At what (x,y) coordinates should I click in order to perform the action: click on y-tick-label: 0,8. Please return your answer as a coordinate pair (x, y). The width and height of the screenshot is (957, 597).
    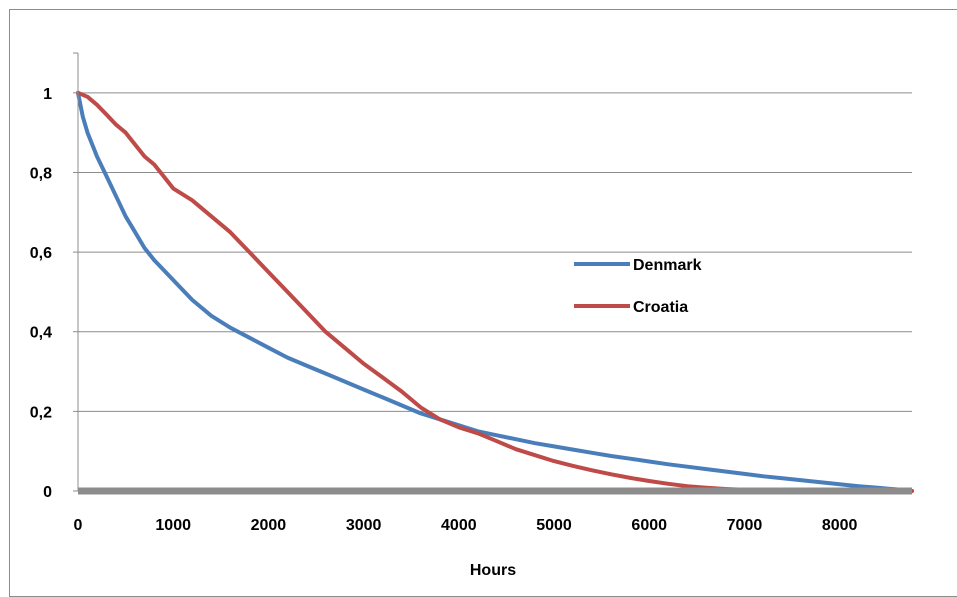
    Looking at the image, I should click on (41, 173).